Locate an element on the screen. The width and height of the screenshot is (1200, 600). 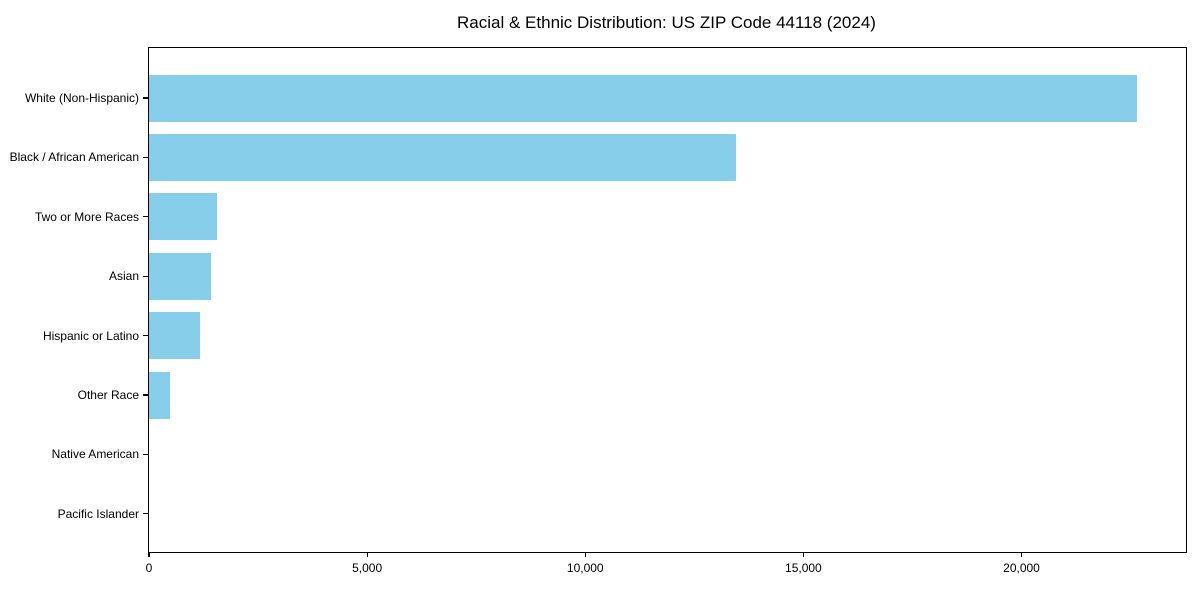
y-axis-label-black-african-american: Black / African American is located at coordinates (74, 157).